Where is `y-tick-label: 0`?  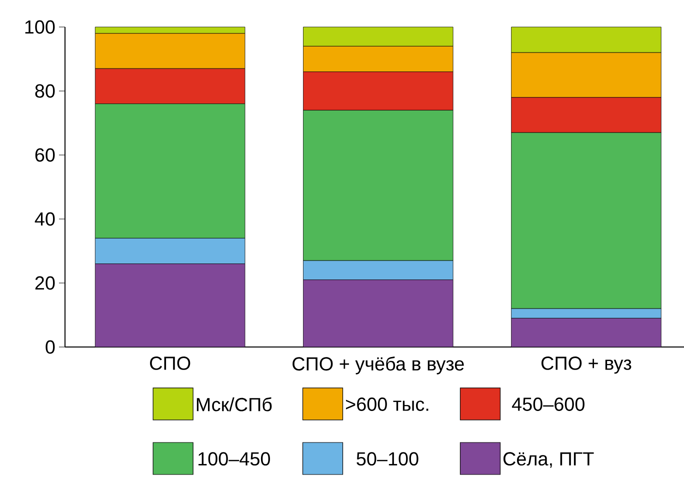 y-tick-label: 0 is located at coordinates (50, 347).